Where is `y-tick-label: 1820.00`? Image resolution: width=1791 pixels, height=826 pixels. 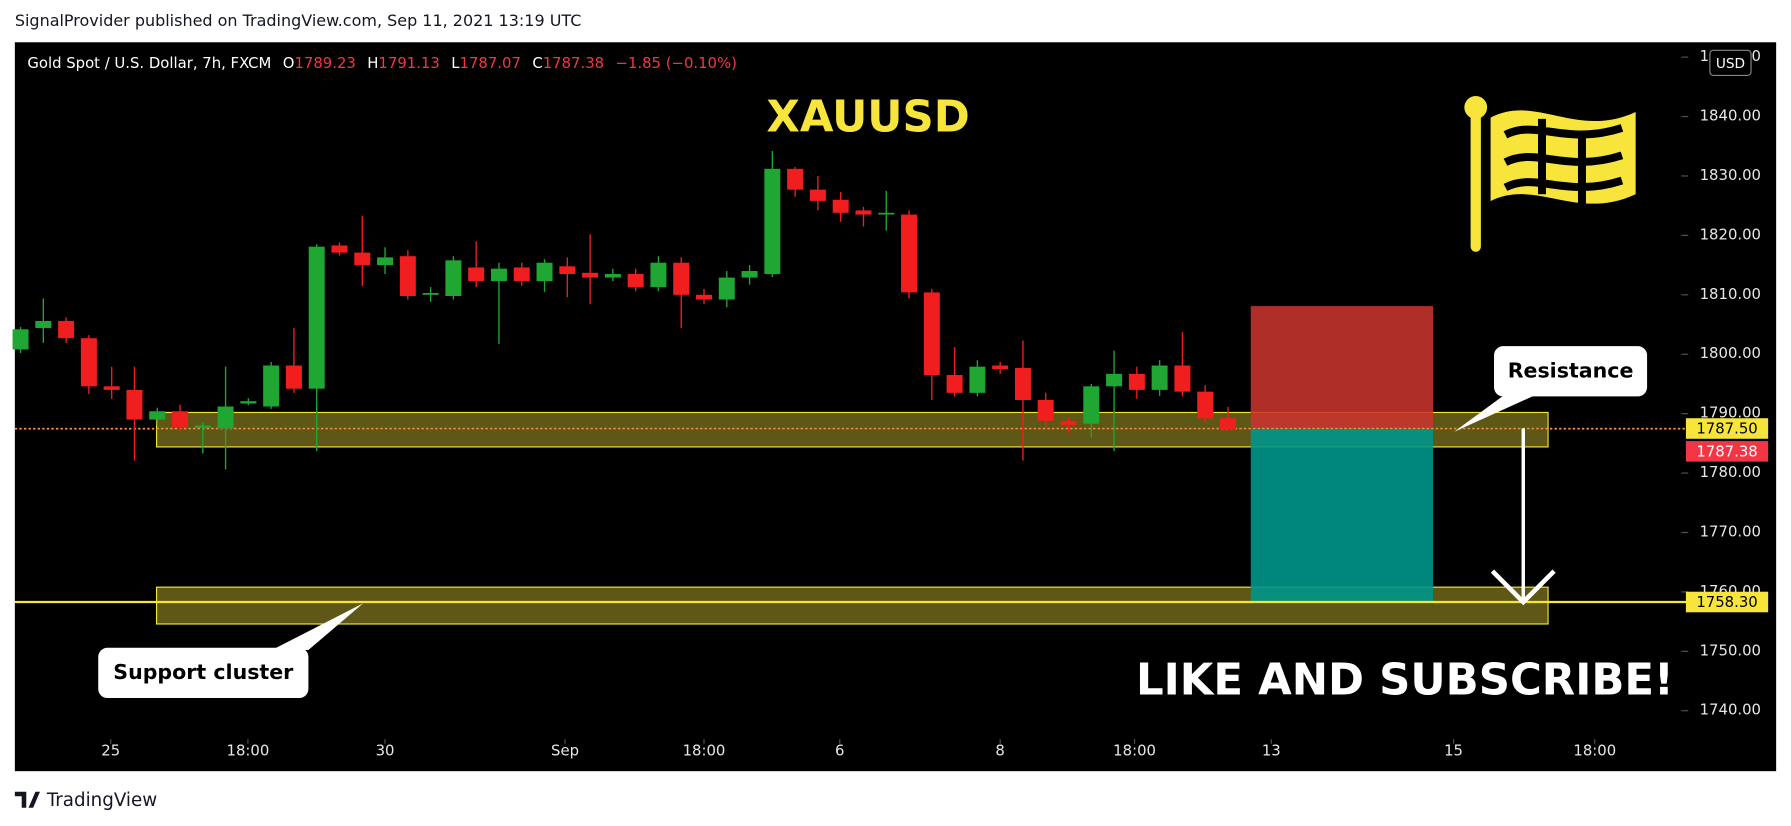
y-tick-label: 1820.00 is located at coordinates (1730, 234).